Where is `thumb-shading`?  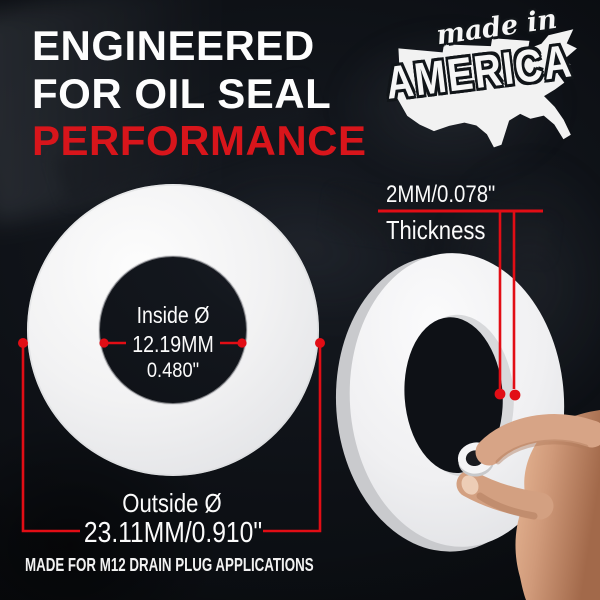 thumb-shading is located at coordinates (507, 506).